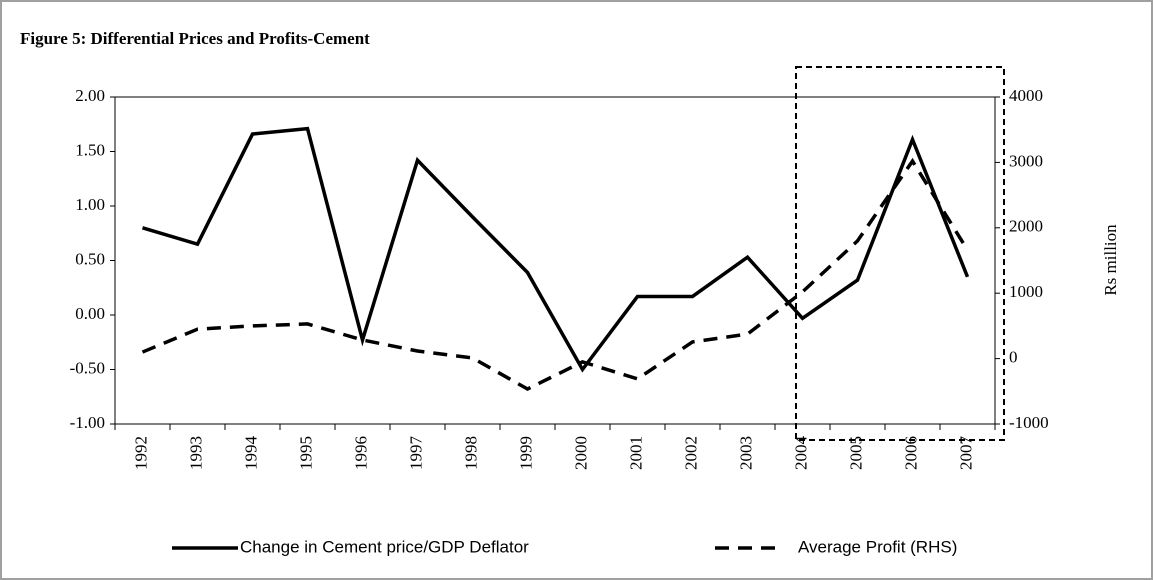 The width and height of the screenshot is (1153, 580). What do you see at coordinates (1029, 422) in the screenshot?
I see `y2-tick-label: -1000` at bounding box center [1029, 422].